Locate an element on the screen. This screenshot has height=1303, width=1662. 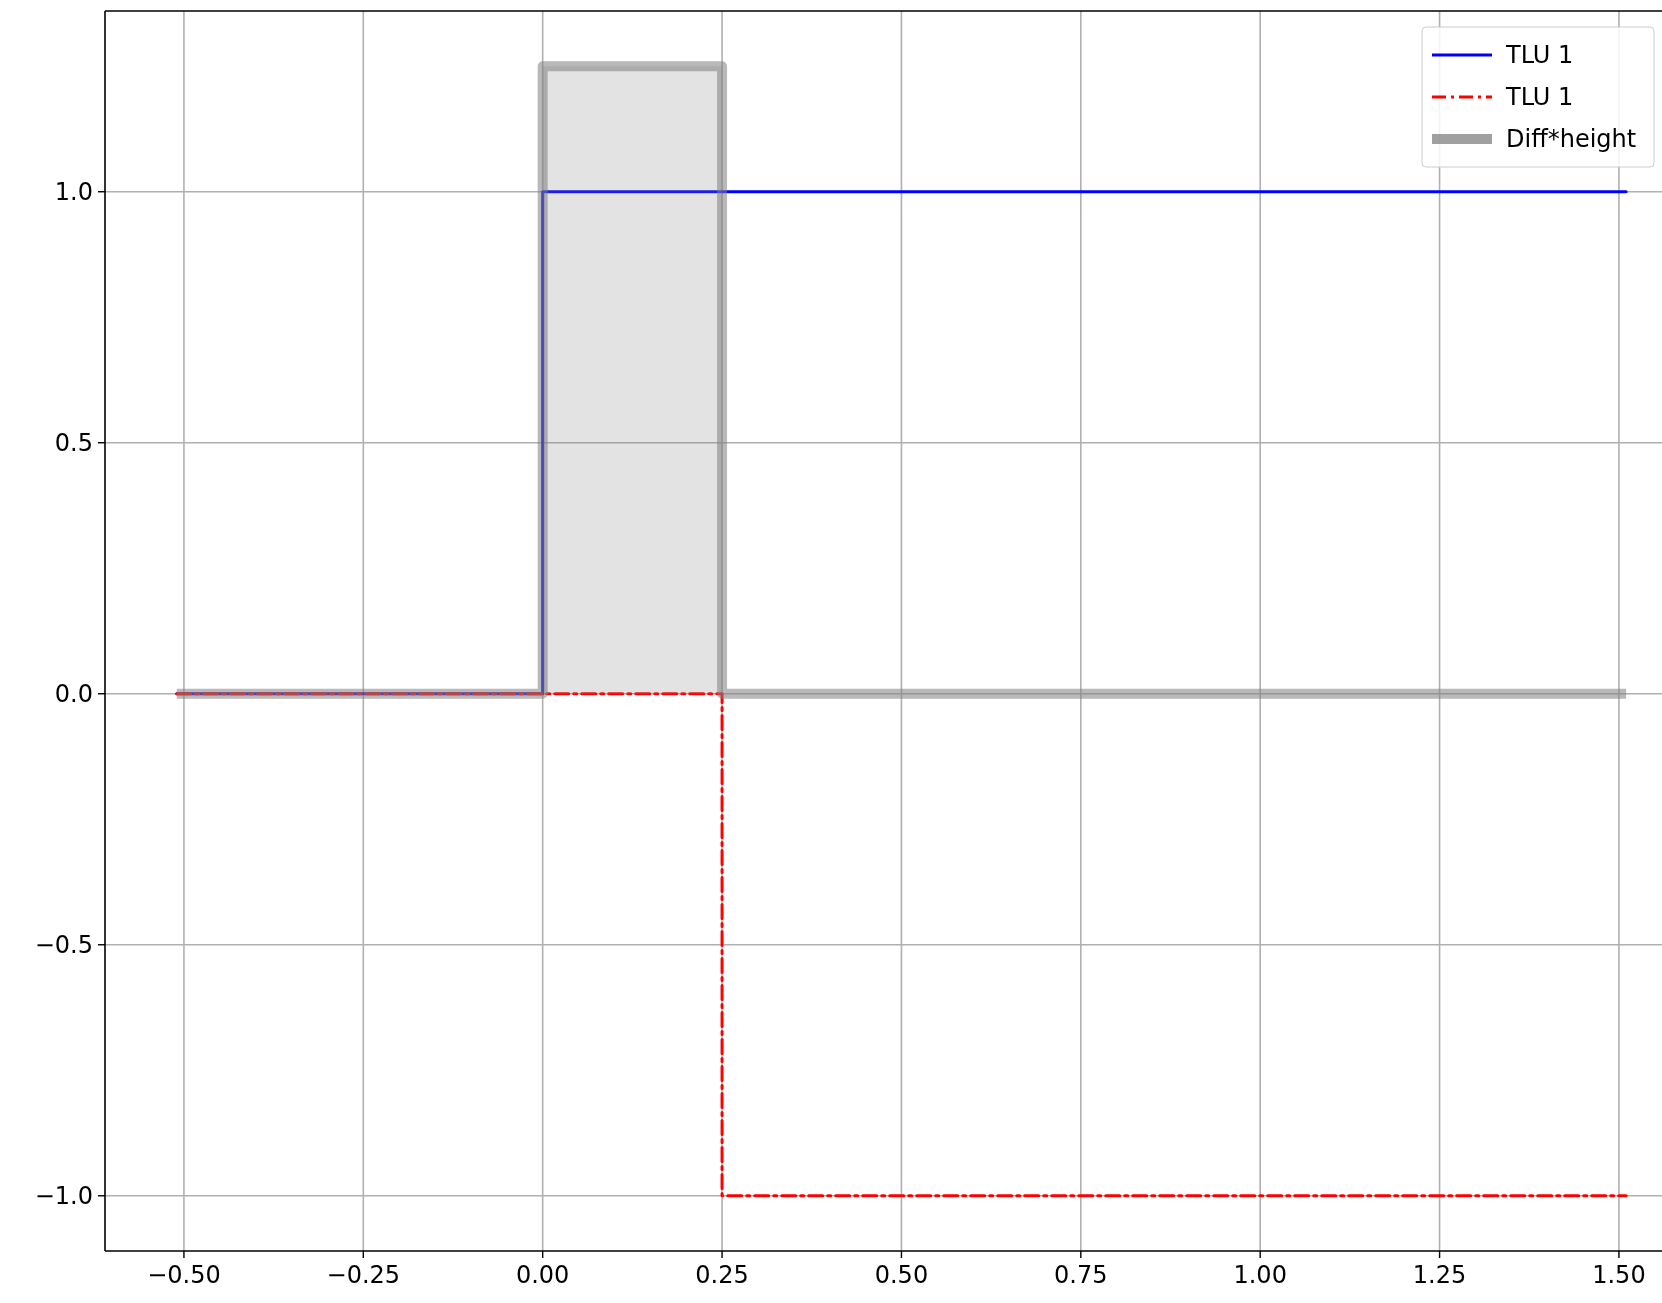
y-tick-label: 0.5 is located at coordinates (73, 442).